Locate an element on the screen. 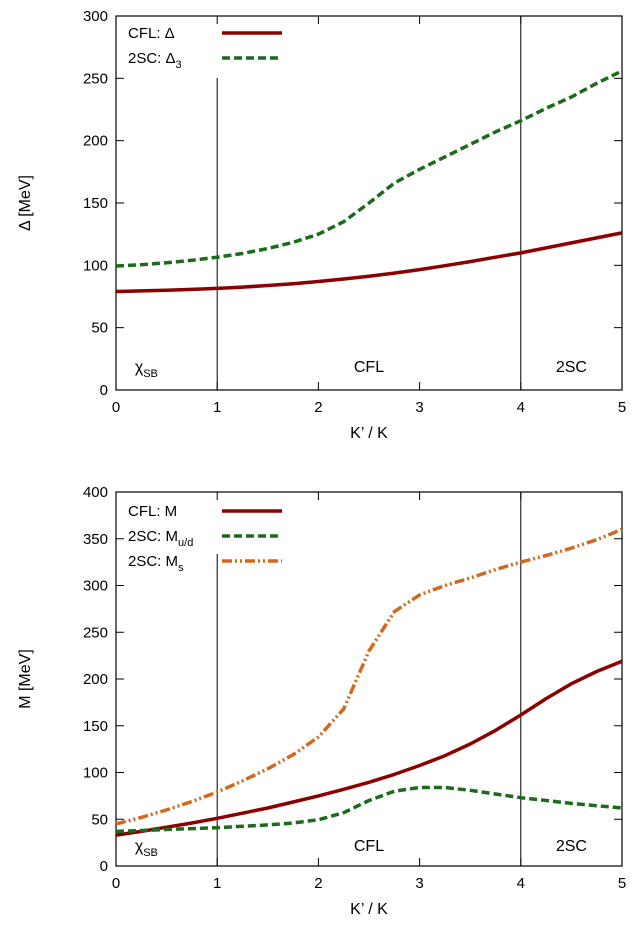 The image size is (633, 935). legend-label: 2SC: Mu/d is located at coordinates (160, 538).